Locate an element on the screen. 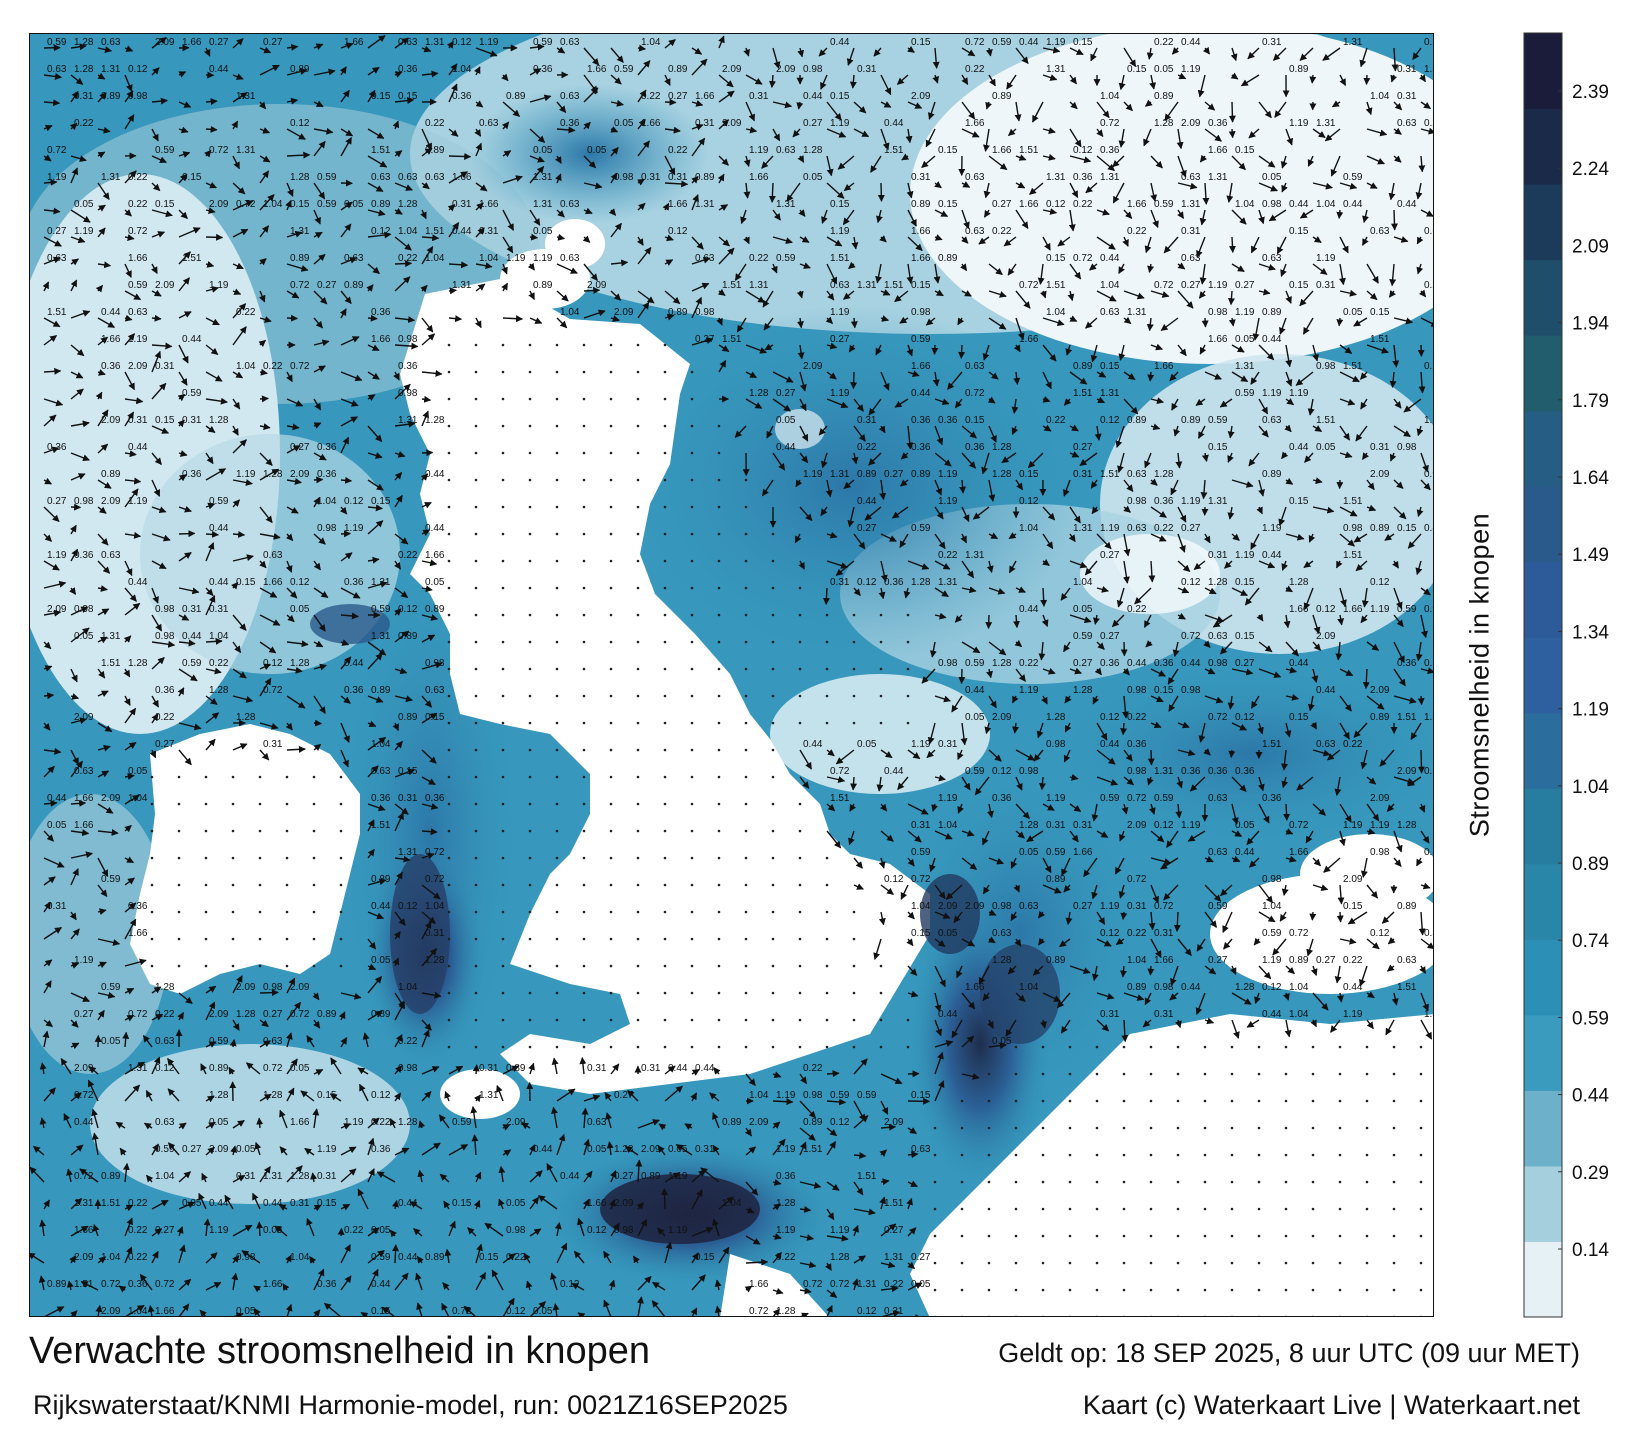 The image size is (1650, 1450). speed-value-label: 0.72 is located at coordinates (219, 150).